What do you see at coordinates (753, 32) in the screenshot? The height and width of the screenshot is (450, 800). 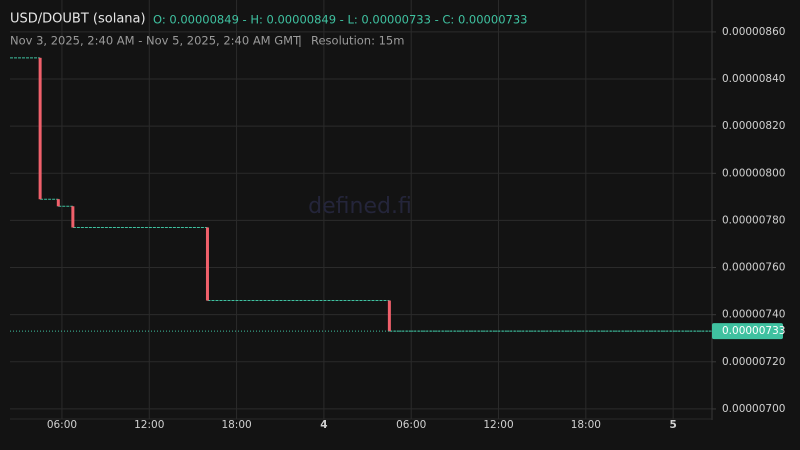 I see `y-tick-label: 0.00000860` at bounding box center [753, 32].